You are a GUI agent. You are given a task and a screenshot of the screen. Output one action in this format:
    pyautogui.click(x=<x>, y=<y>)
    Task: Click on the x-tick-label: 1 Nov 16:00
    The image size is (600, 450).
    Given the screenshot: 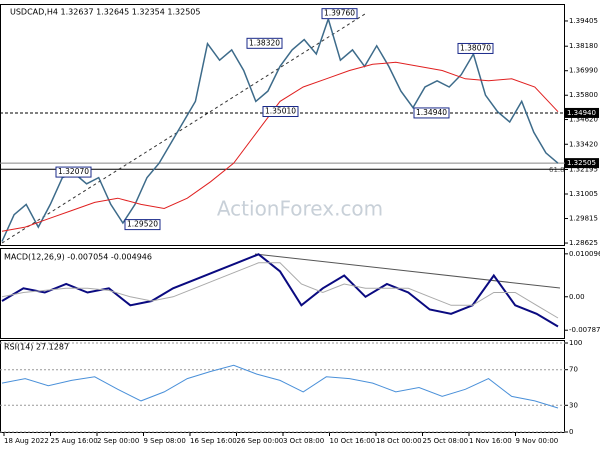 What is the action you would take?
    pyautogui.click(x=490, y=441)
    